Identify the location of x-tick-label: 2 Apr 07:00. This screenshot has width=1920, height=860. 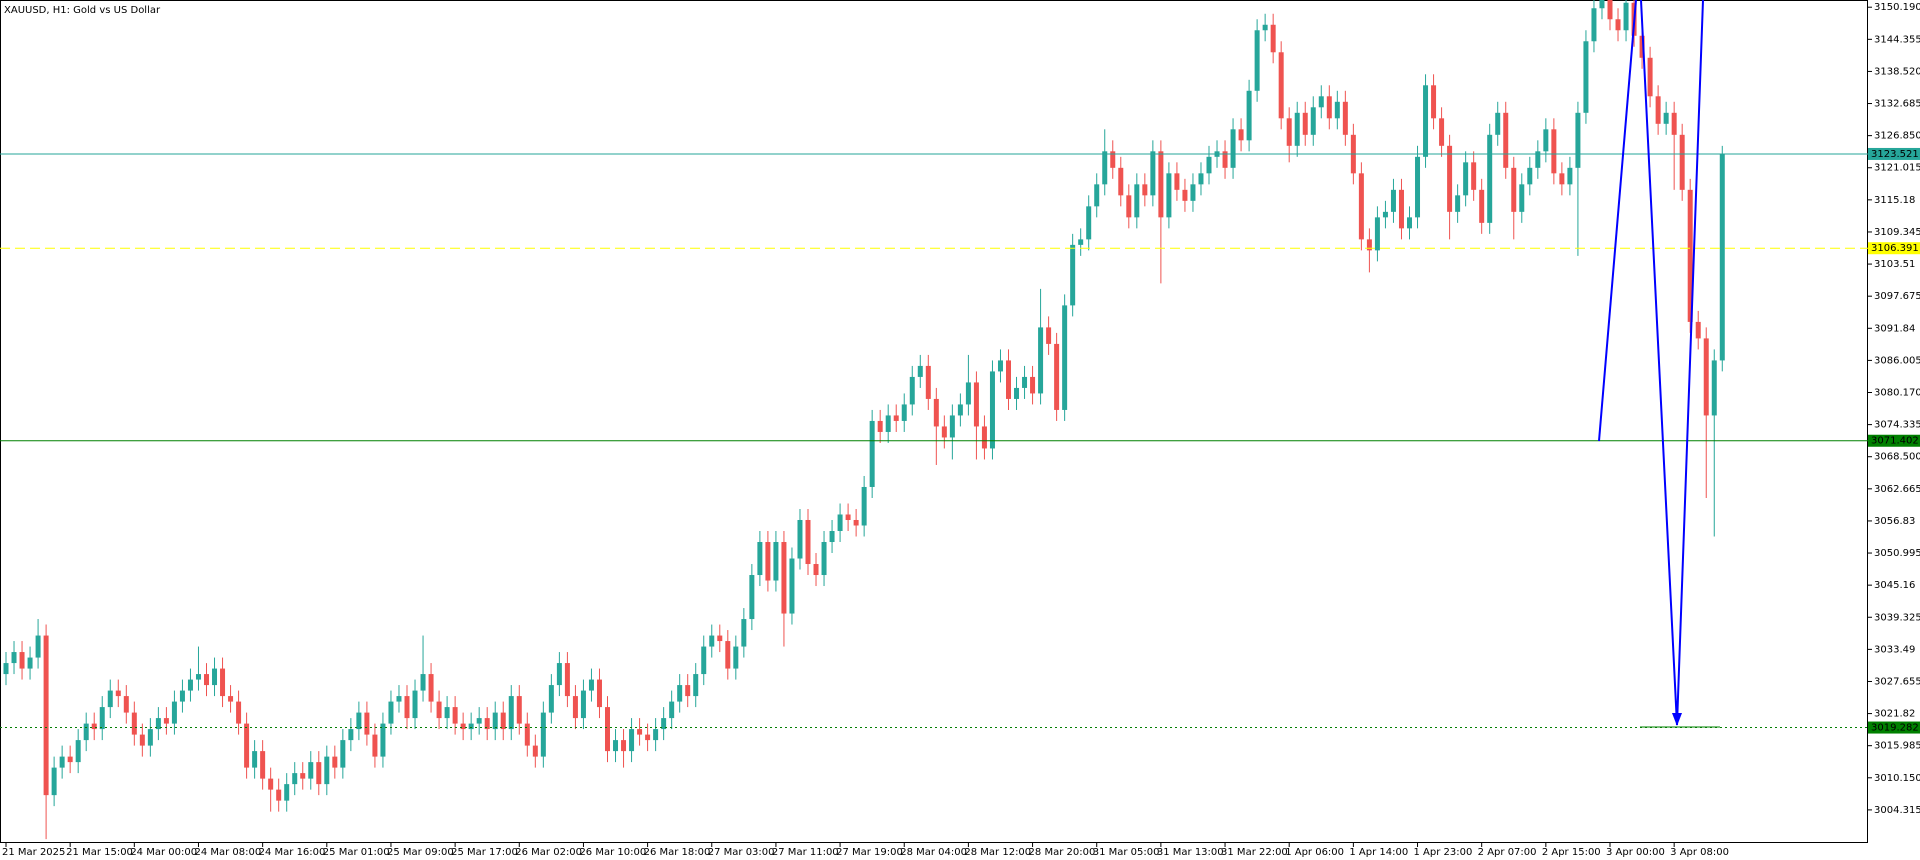
(1507, 852).